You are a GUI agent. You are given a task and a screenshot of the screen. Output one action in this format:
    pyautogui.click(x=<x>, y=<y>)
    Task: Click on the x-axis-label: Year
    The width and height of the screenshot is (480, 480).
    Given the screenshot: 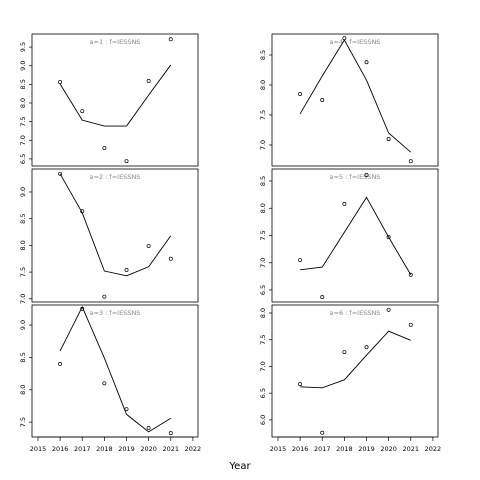 What is the action you would take?
    pyautogui.click(x=239, y=466)
    